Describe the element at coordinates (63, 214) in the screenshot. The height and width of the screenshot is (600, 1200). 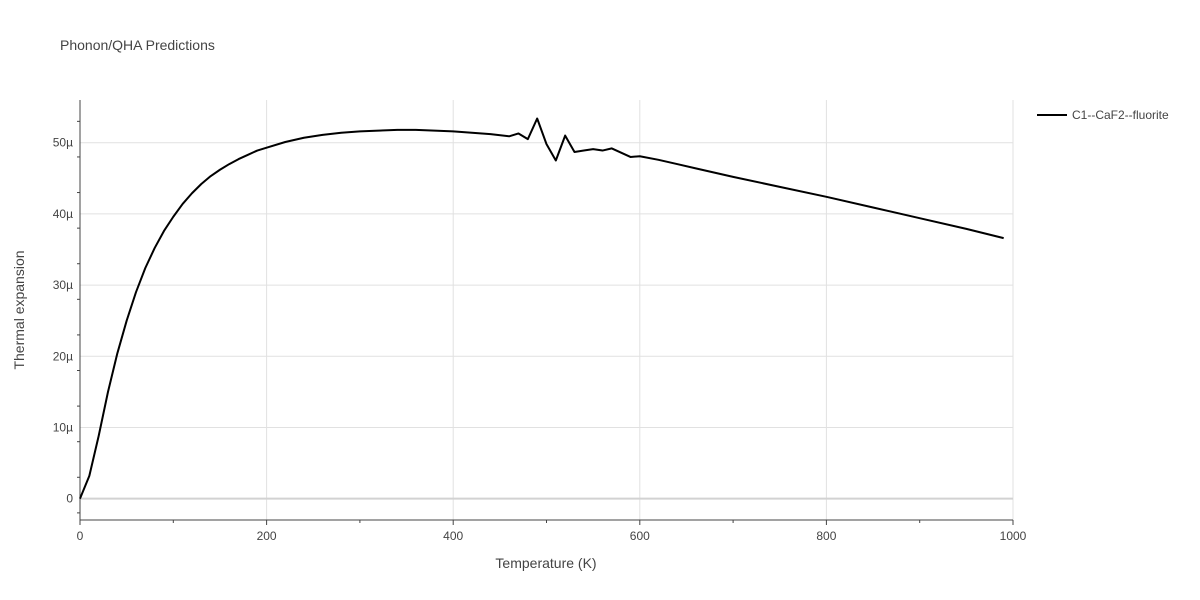
I see `y-tick-label: 40µ` at that location.